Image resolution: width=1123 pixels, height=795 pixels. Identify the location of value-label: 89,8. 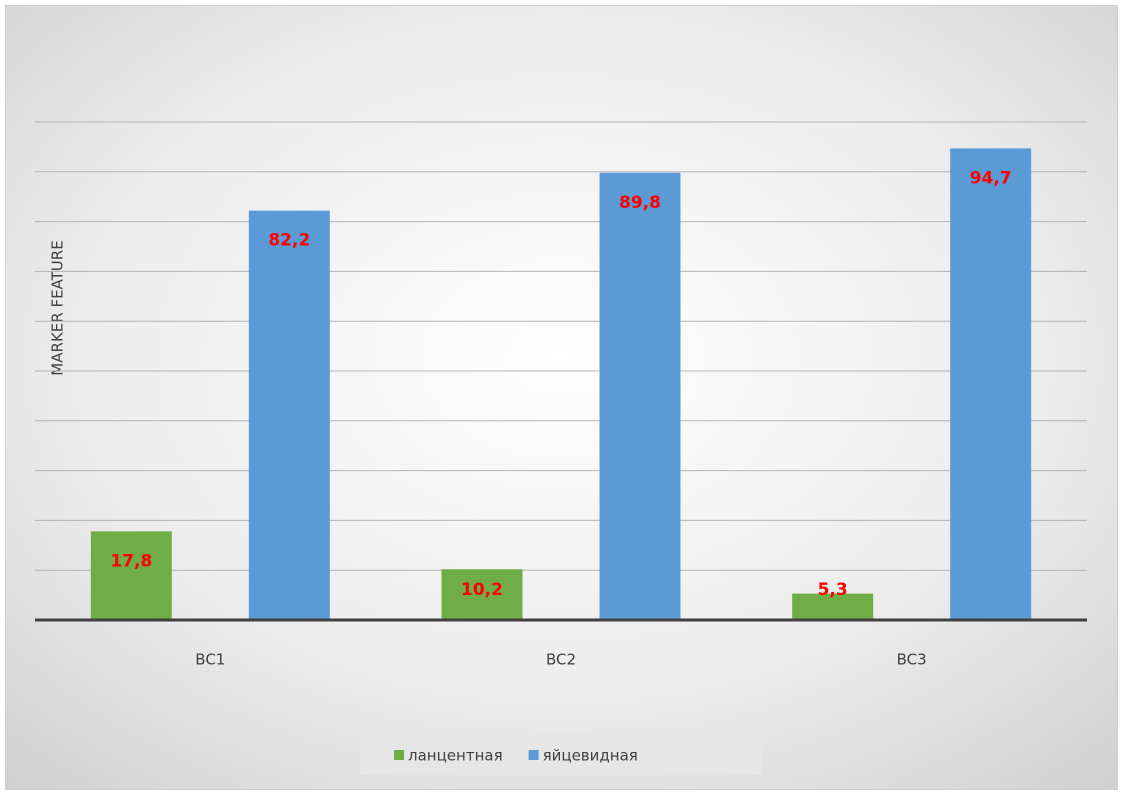
(640, 203).